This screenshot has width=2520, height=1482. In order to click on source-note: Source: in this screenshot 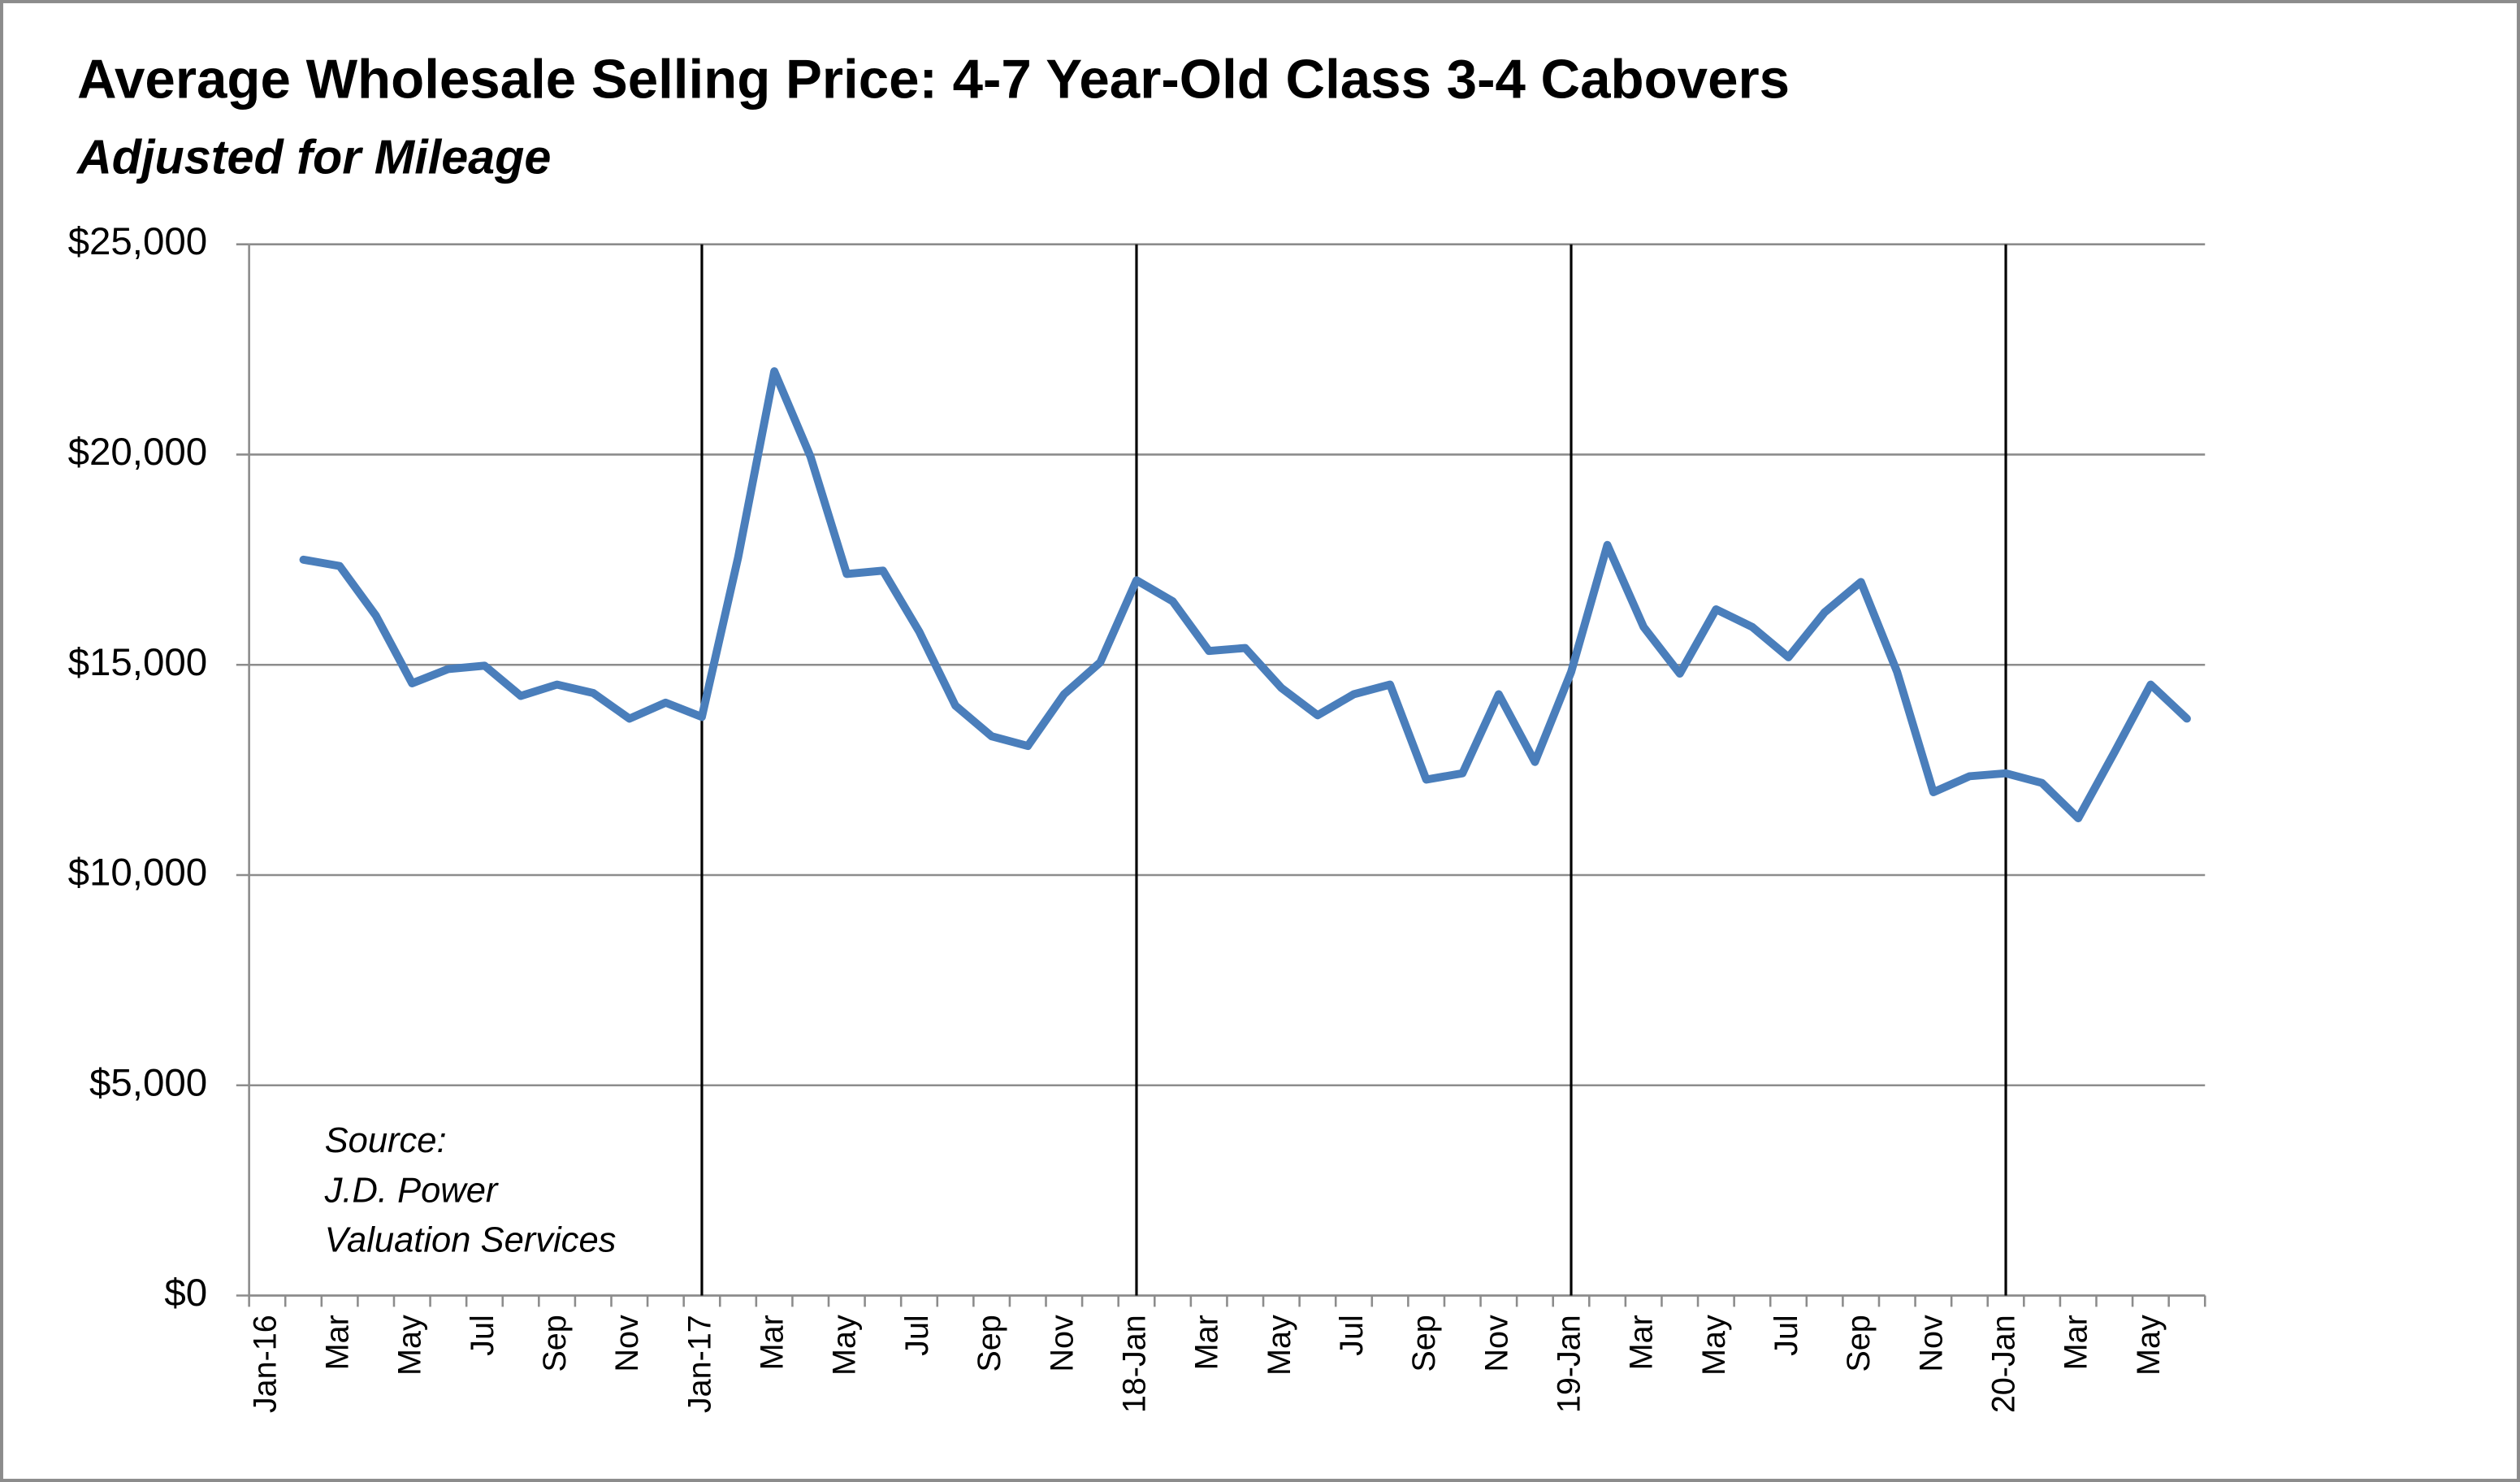, I will do `click(386, 1141)`.